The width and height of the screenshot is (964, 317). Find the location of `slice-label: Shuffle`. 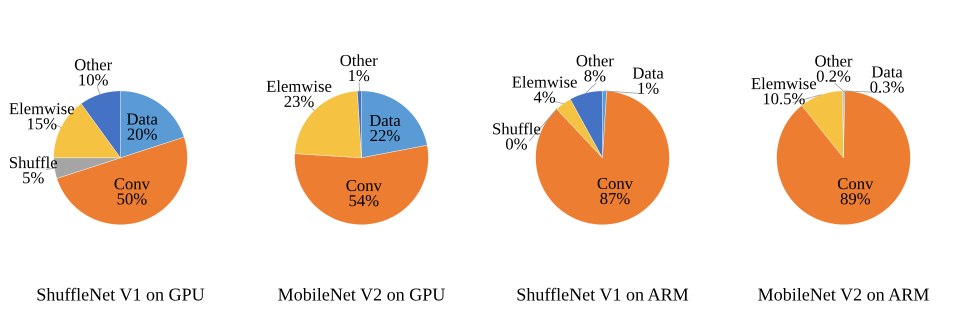

slice-label: Shuffle is located at coordinates (34, 162).